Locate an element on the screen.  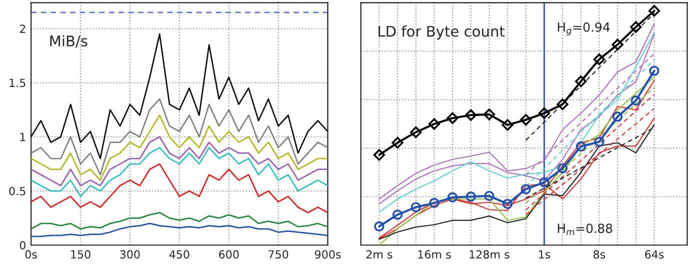
y-tick-label: 0 is located at coordinates (23, 245).